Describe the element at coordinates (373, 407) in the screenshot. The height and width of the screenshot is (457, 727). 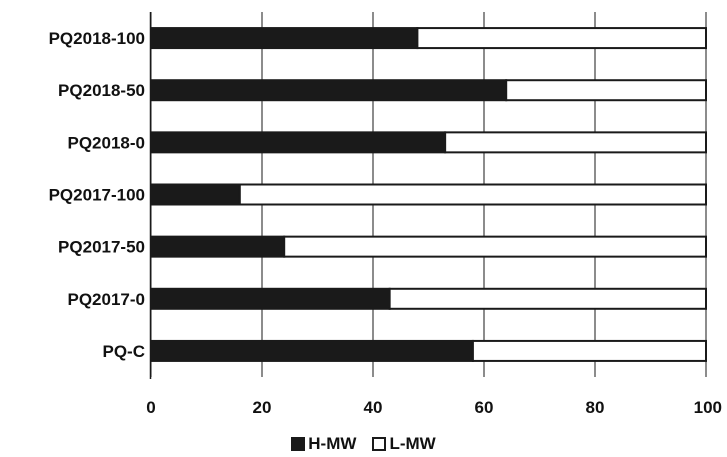
I see `x-tick-label: 40` at that location.